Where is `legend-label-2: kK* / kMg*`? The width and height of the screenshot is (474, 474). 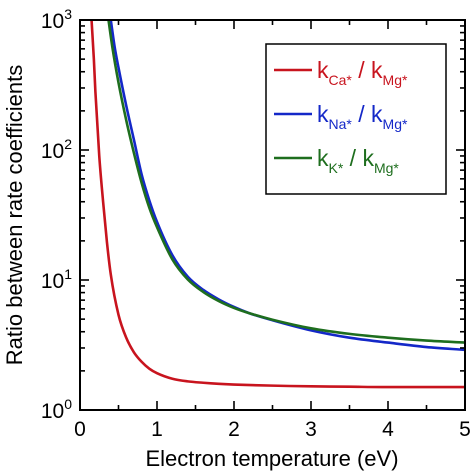
legend-label-2: kK* / kMg* is located at coordinates (358, 160).